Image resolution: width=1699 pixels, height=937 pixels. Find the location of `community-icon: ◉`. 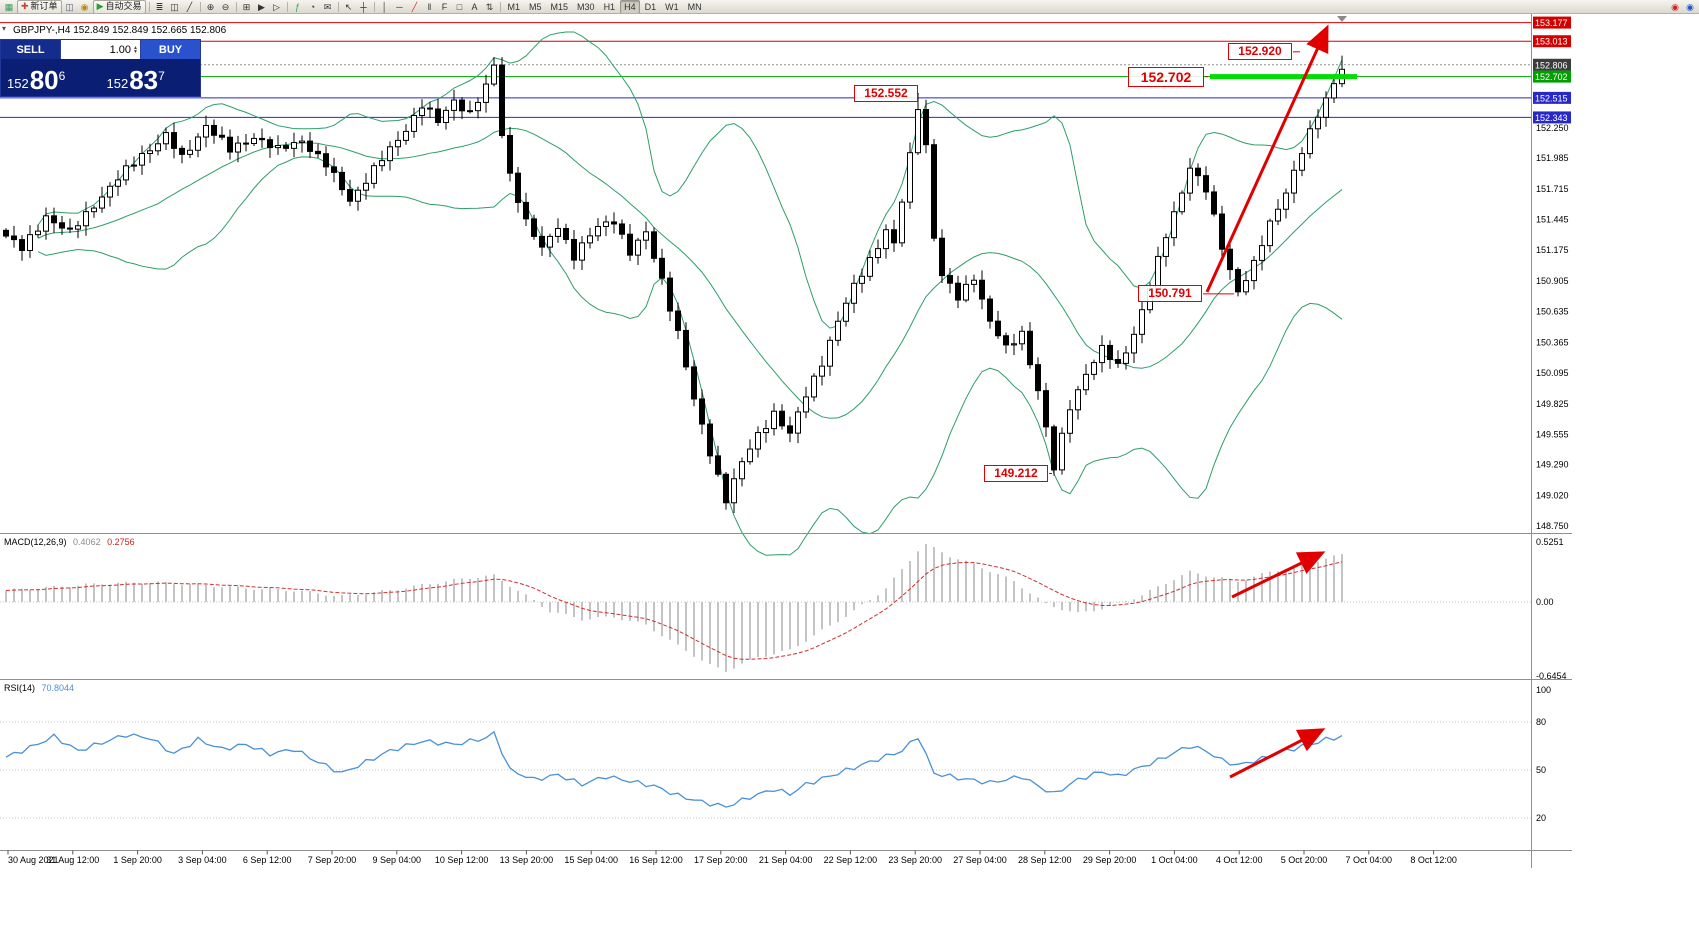

community-icon: ◉ is located at coordinates (1690, 6).